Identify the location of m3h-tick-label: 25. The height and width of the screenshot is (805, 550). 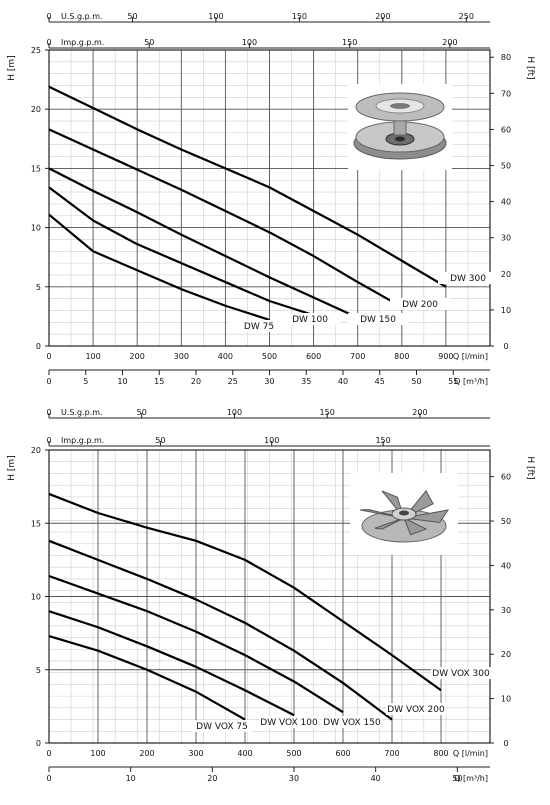
(233, 381).